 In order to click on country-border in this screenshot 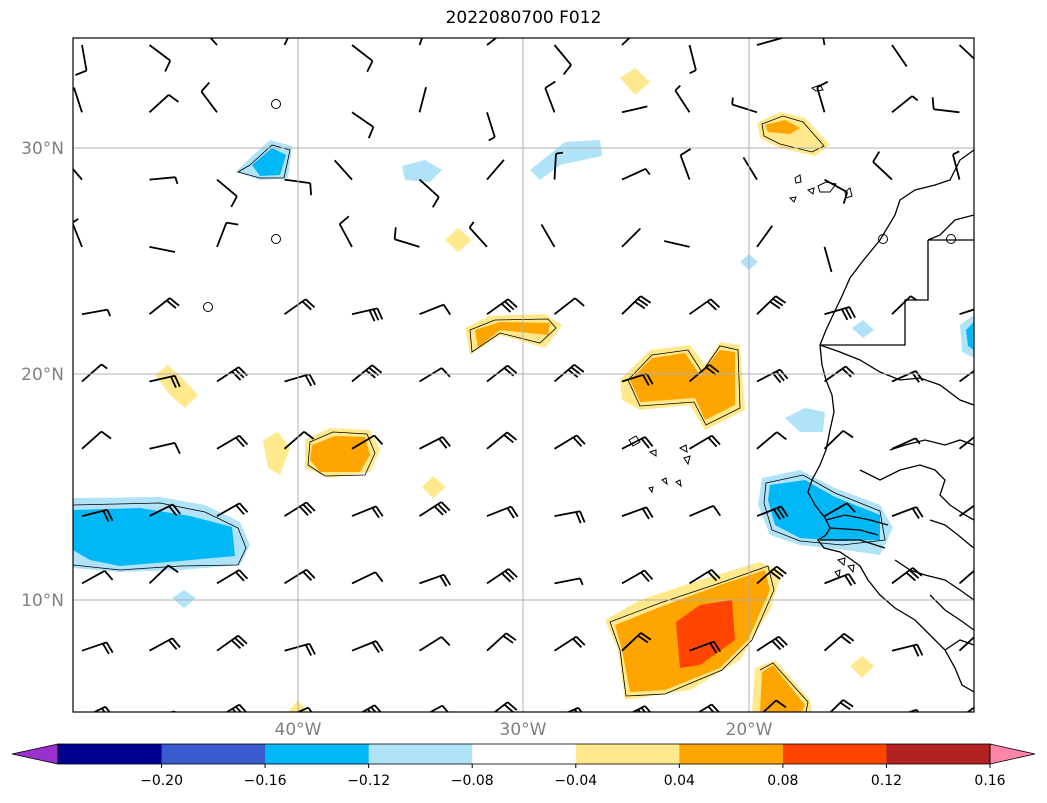, I will do `click(896, 375)`.